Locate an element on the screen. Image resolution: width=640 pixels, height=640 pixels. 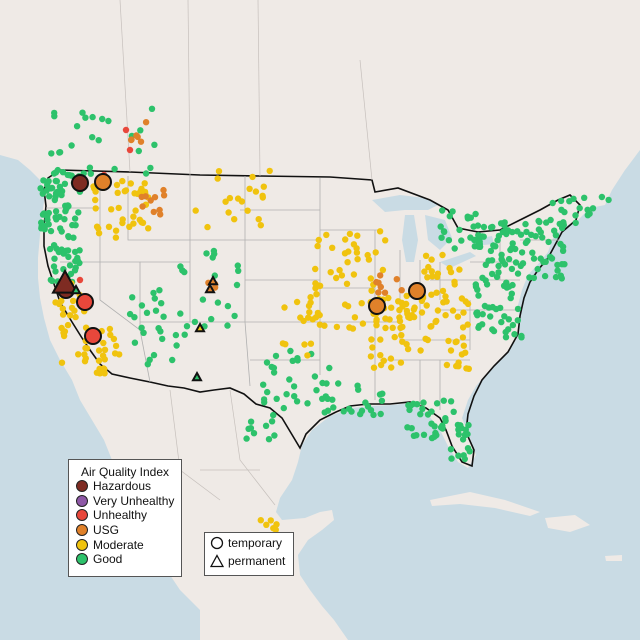
legend-item-usg: USG is located at coordinates (128, 530).